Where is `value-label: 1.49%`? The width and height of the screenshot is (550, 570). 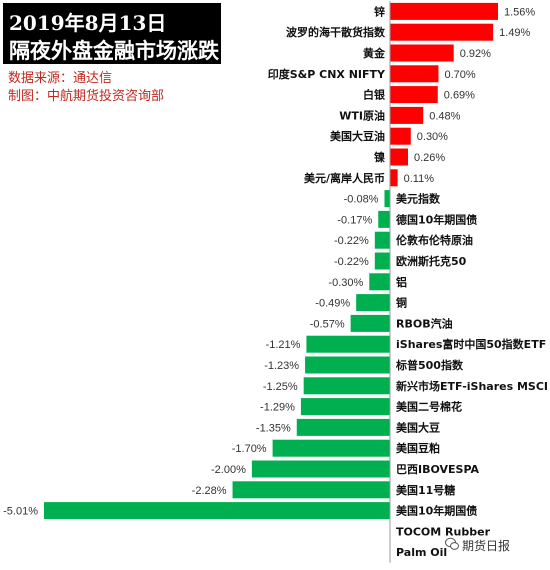 value-label: 1.49% is located at coordinates (514, 33).